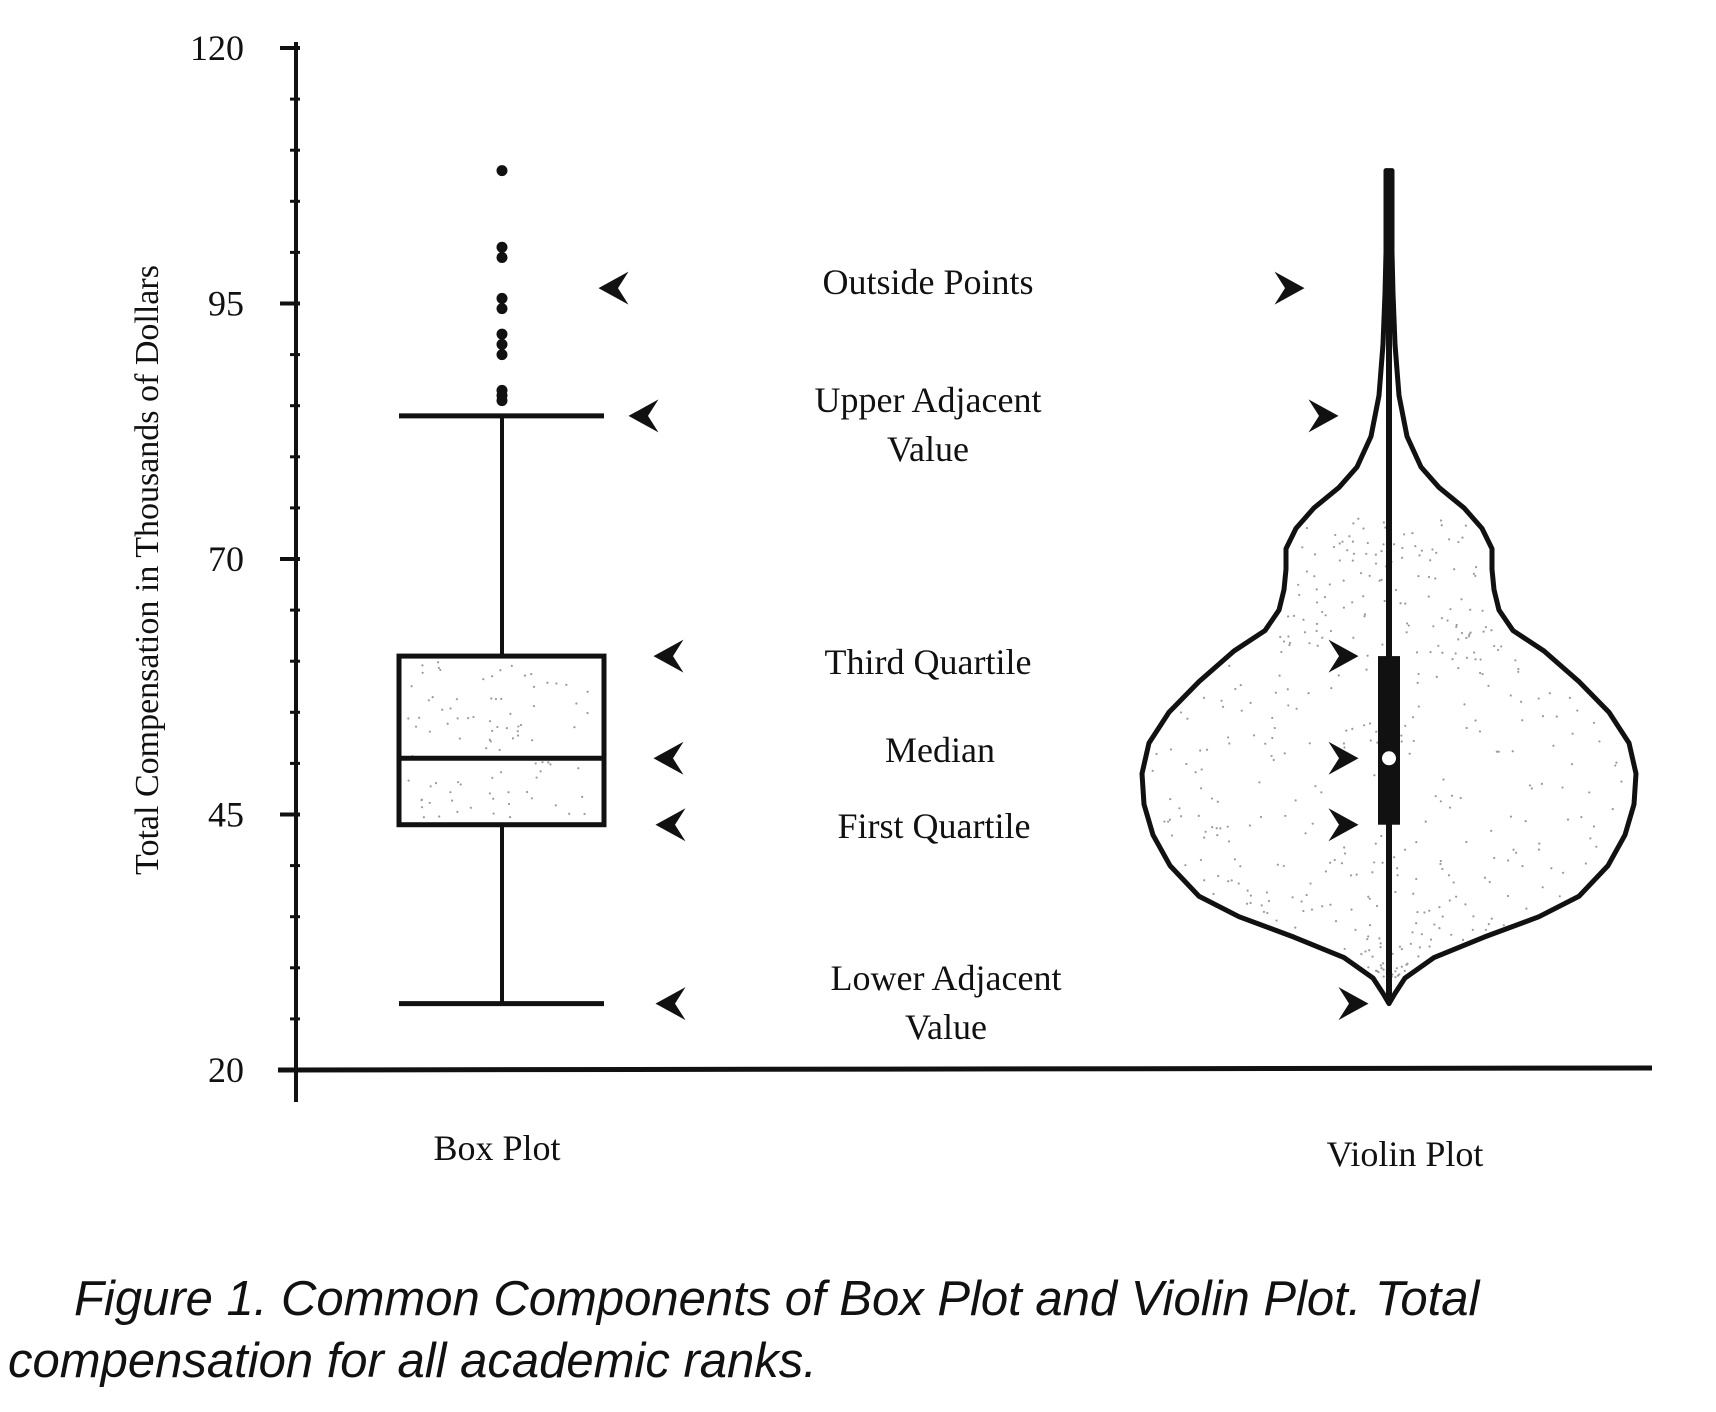  Describe the element at coordinates (670, 825) in the screenshot. I see `annotation-arrow-left` at that location.